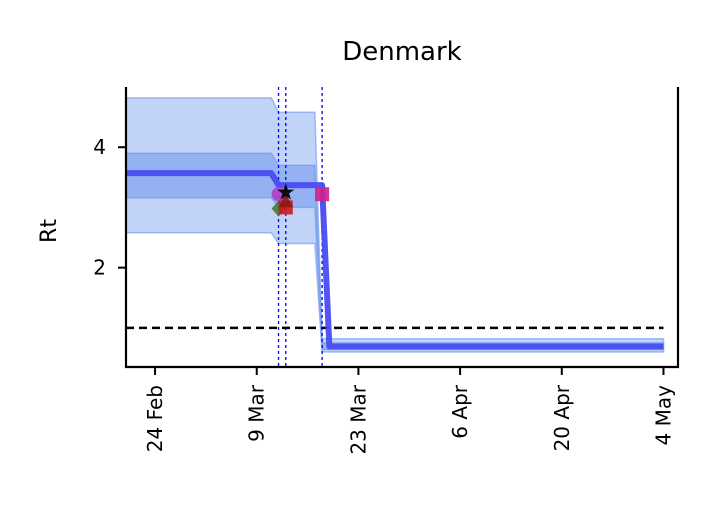 The image size is (708, 531). Describe the element at coordinates (99, 268) in the screenshot. I see `y-tick-label: 2` at that location.